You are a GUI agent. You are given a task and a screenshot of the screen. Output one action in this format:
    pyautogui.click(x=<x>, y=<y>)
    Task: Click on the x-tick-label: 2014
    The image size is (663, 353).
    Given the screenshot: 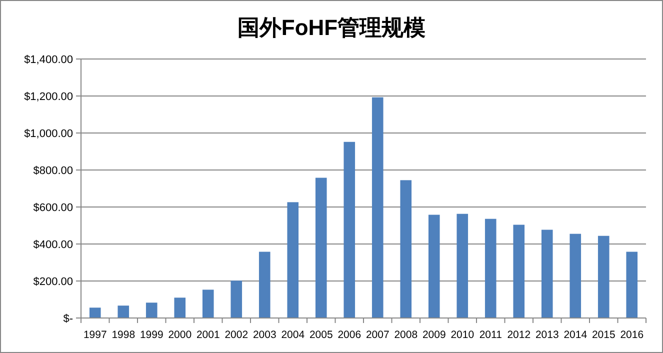 What is the action you would take?
    pyautogui.click(x=576, y=335)
    